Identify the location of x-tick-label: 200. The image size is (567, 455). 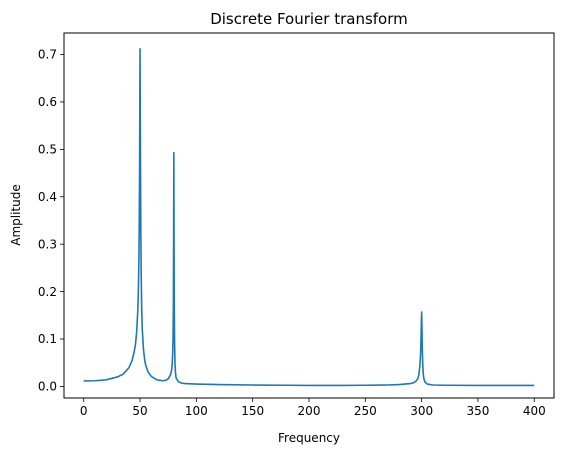
(309, 411).